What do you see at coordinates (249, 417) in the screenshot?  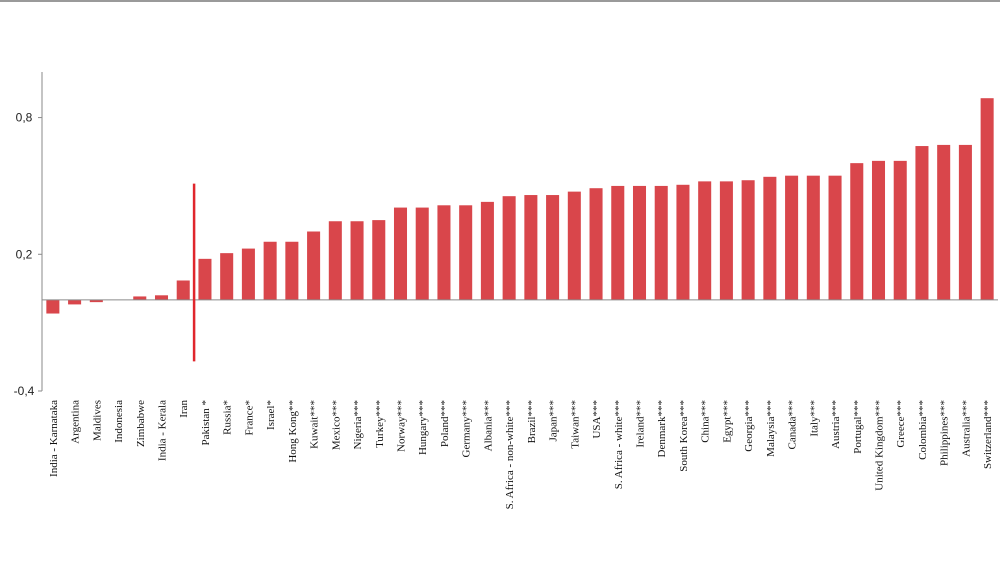 I see `category-label: France*` at bounding box center [249, 417].